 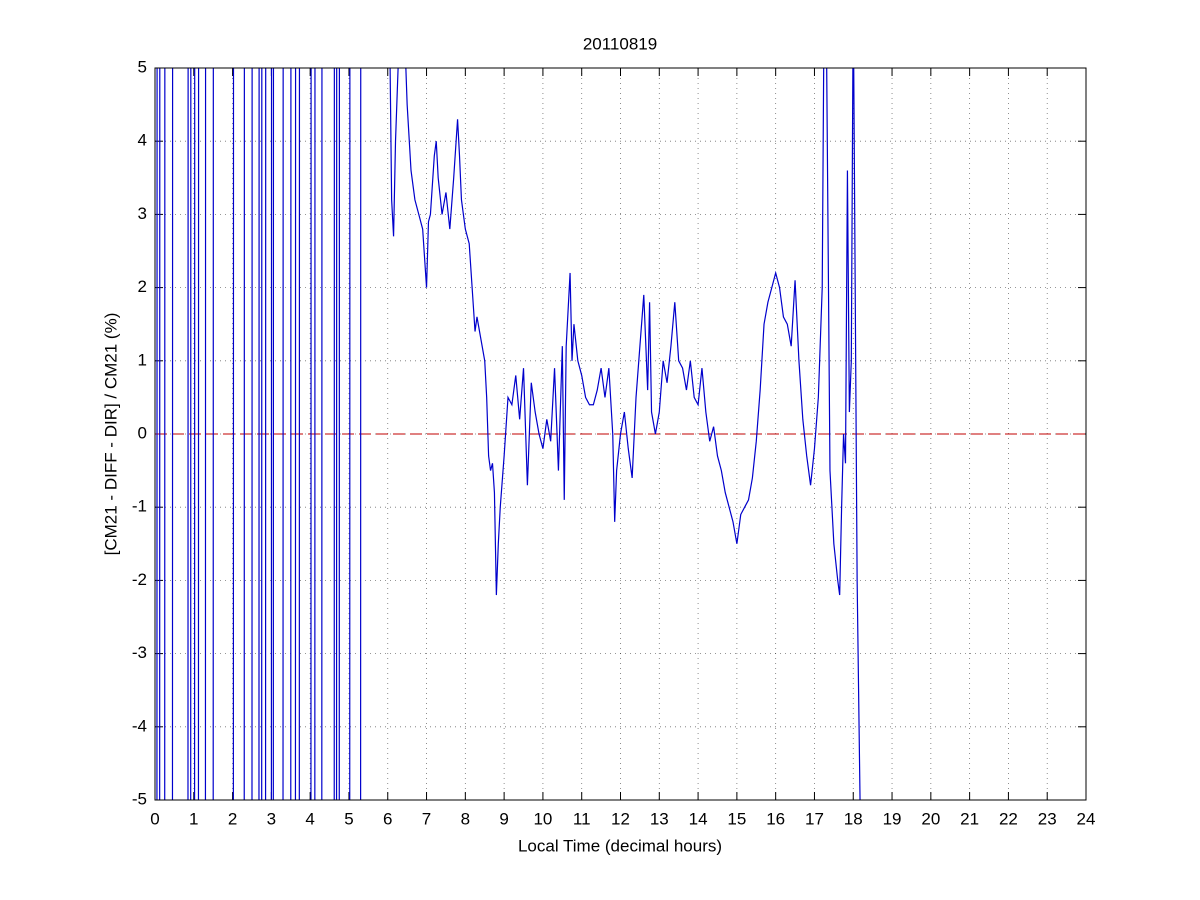 I want to click on x-tick-label: 5, so click(x=348, y=818).